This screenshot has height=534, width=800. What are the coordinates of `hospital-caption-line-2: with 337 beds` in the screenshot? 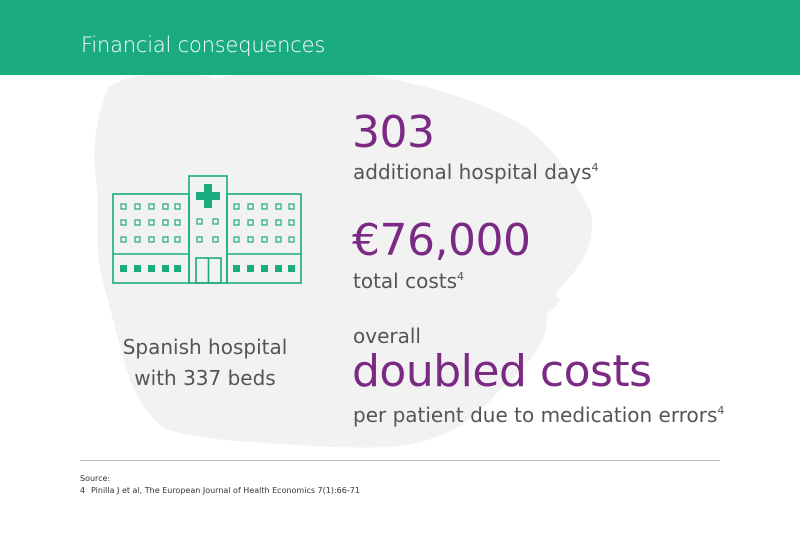 It's located at (205, 378).